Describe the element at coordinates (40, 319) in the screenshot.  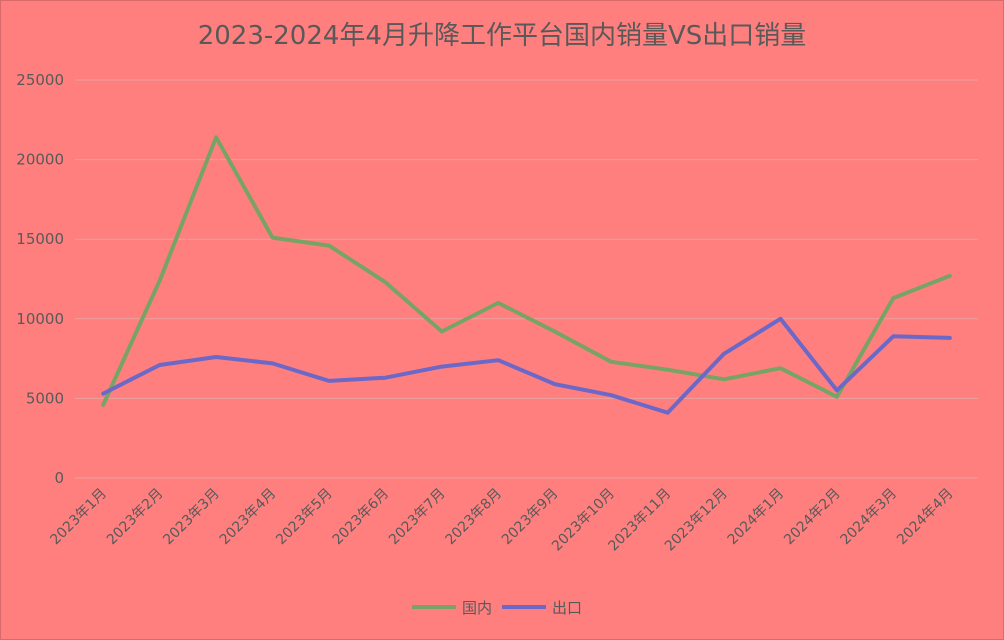
I see `y-tick-label: 10000` at that location.